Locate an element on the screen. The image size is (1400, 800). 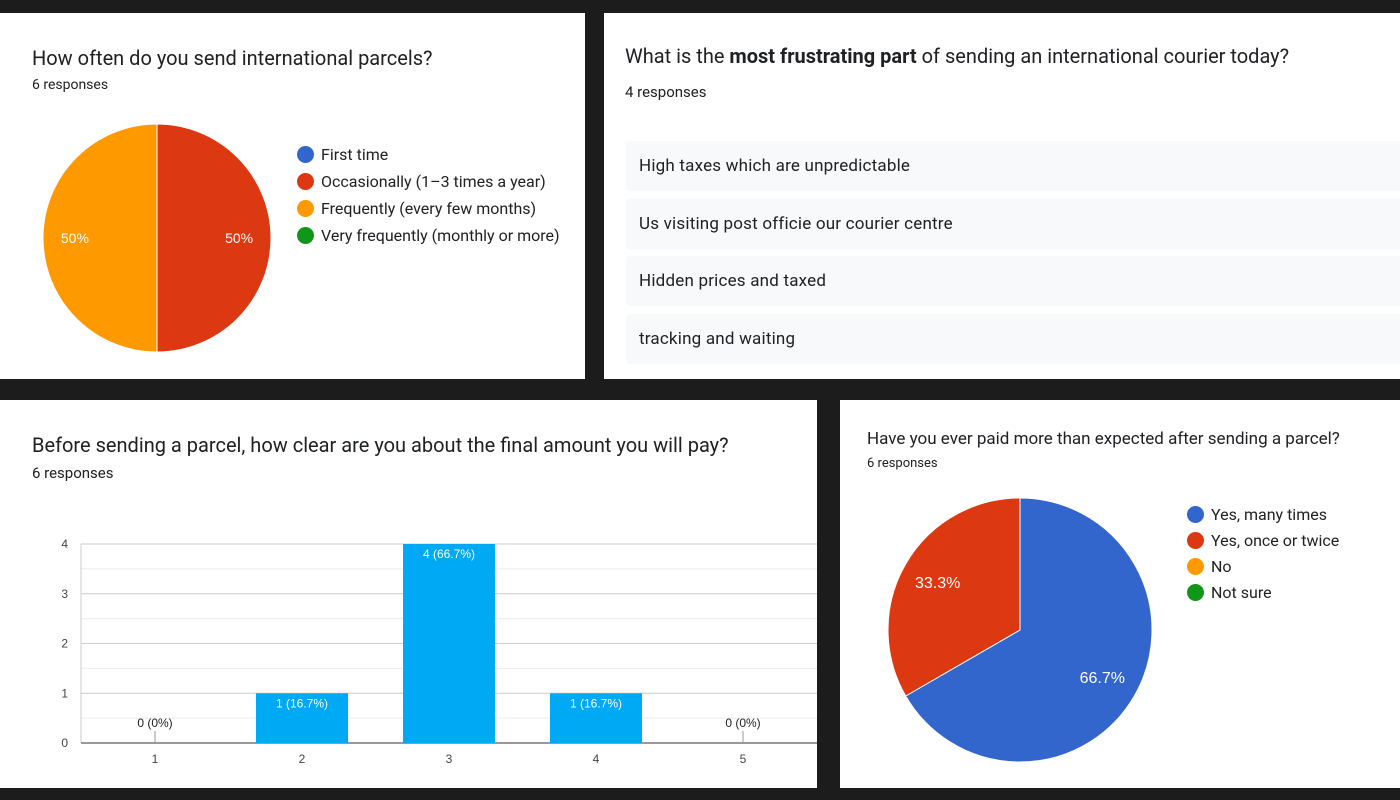
y-tick-label: 1 is located at coordinates (64, 693).